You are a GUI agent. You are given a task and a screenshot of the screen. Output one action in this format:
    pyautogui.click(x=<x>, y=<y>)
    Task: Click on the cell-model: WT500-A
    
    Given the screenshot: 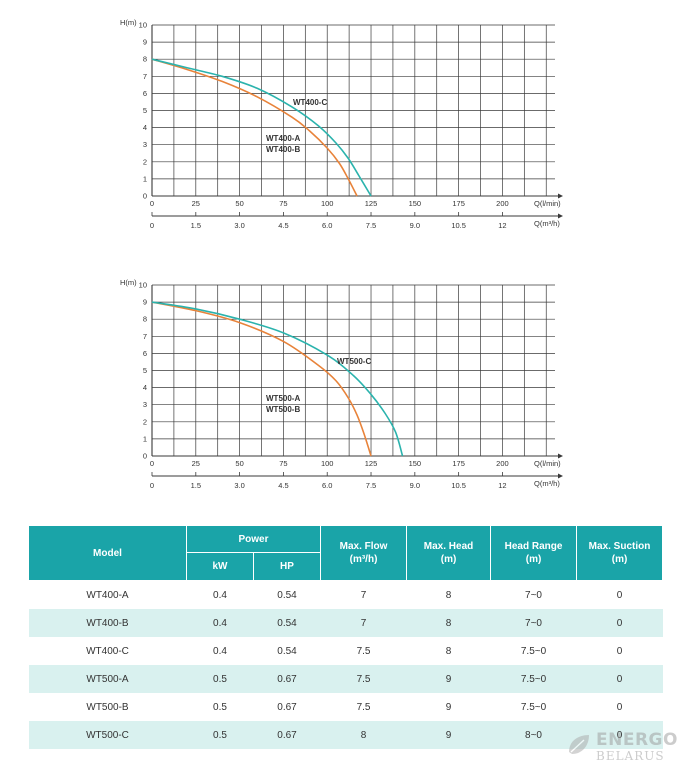 What is the action you would take?
    pyautogui.click(x=107, y=679)
    